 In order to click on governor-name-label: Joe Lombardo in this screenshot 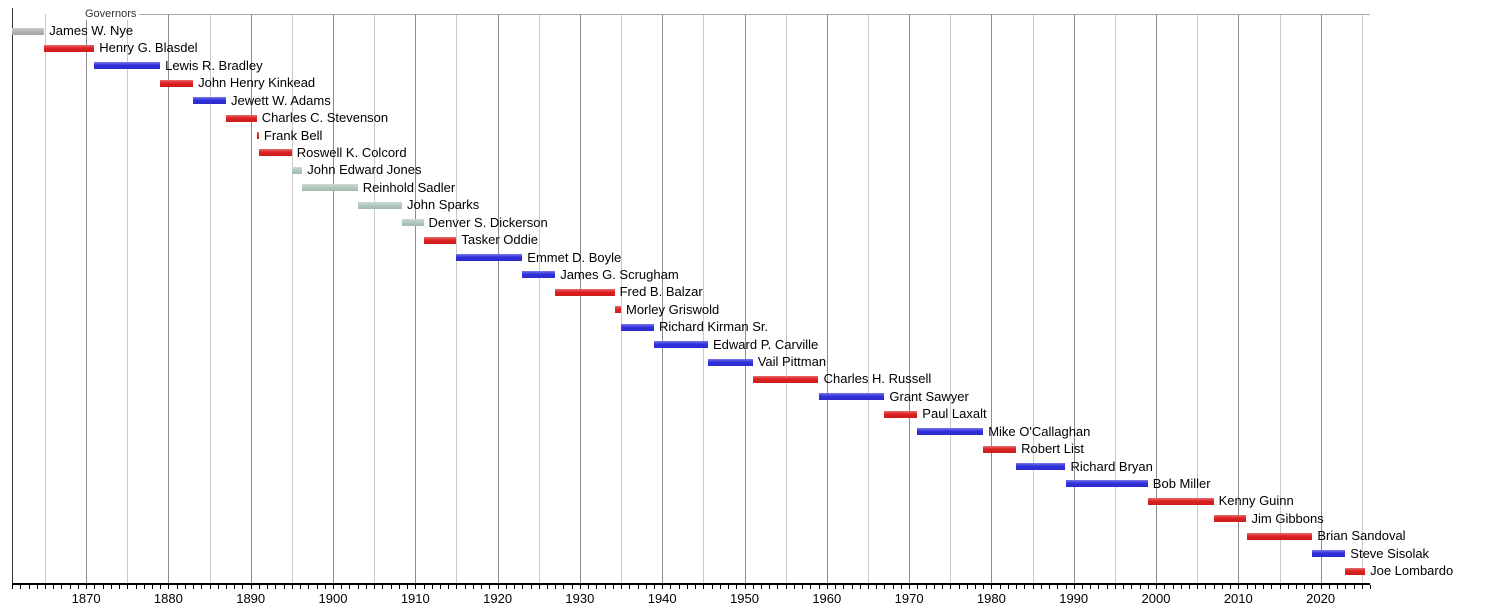, I will do `click(1412, 570)`.